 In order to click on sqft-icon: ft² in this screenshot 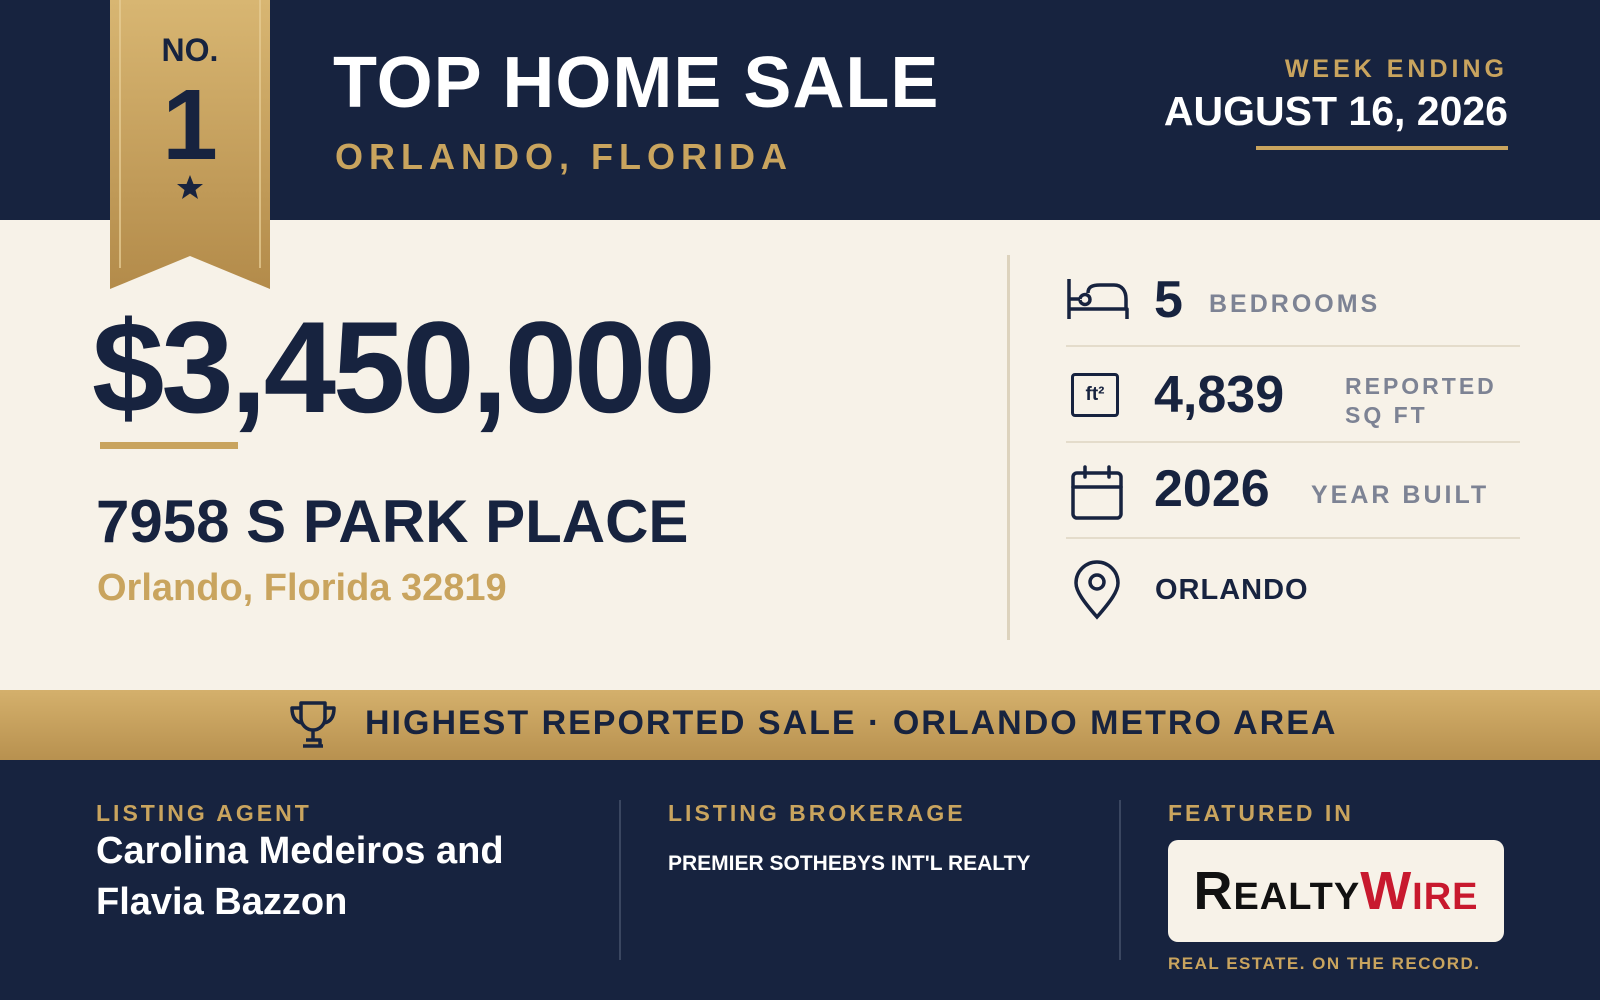, I will do `click(1095, 395)`.